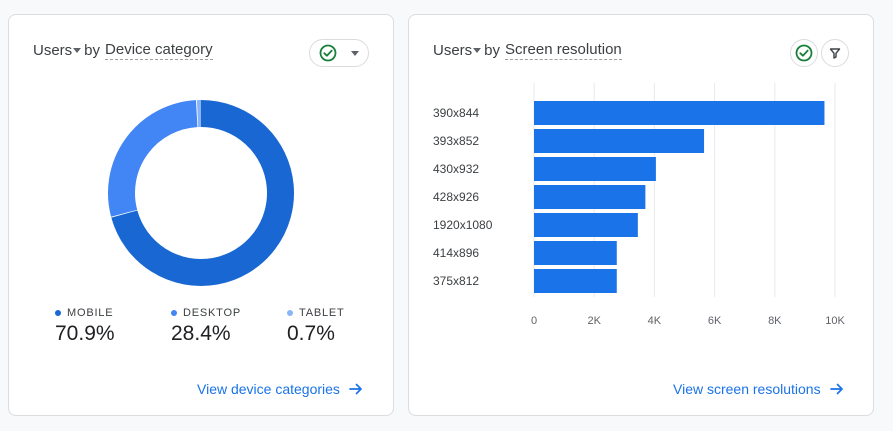 This screenshot has height=431, width=893. Describe the element at coordinates (456, 113) in the screenshot. I see `category-label: 390x844` at that location.